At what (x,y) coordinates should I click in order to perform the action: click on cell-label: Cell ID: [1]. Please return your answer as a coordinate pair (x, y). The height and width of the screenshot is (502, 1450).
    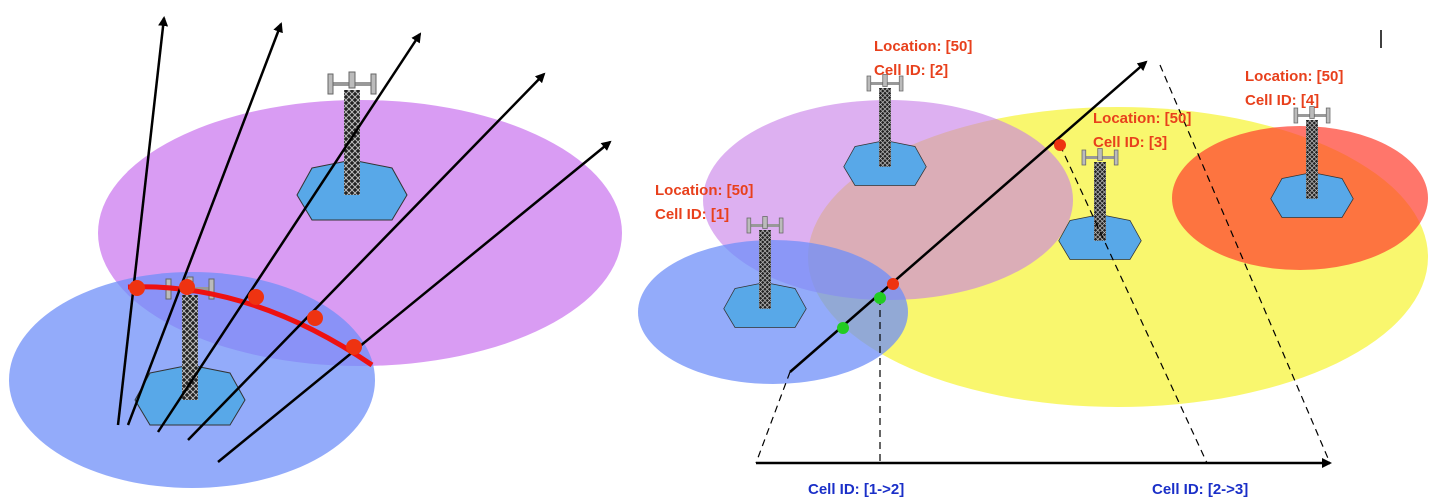
    Looking at the image, I should click on (692, 214).